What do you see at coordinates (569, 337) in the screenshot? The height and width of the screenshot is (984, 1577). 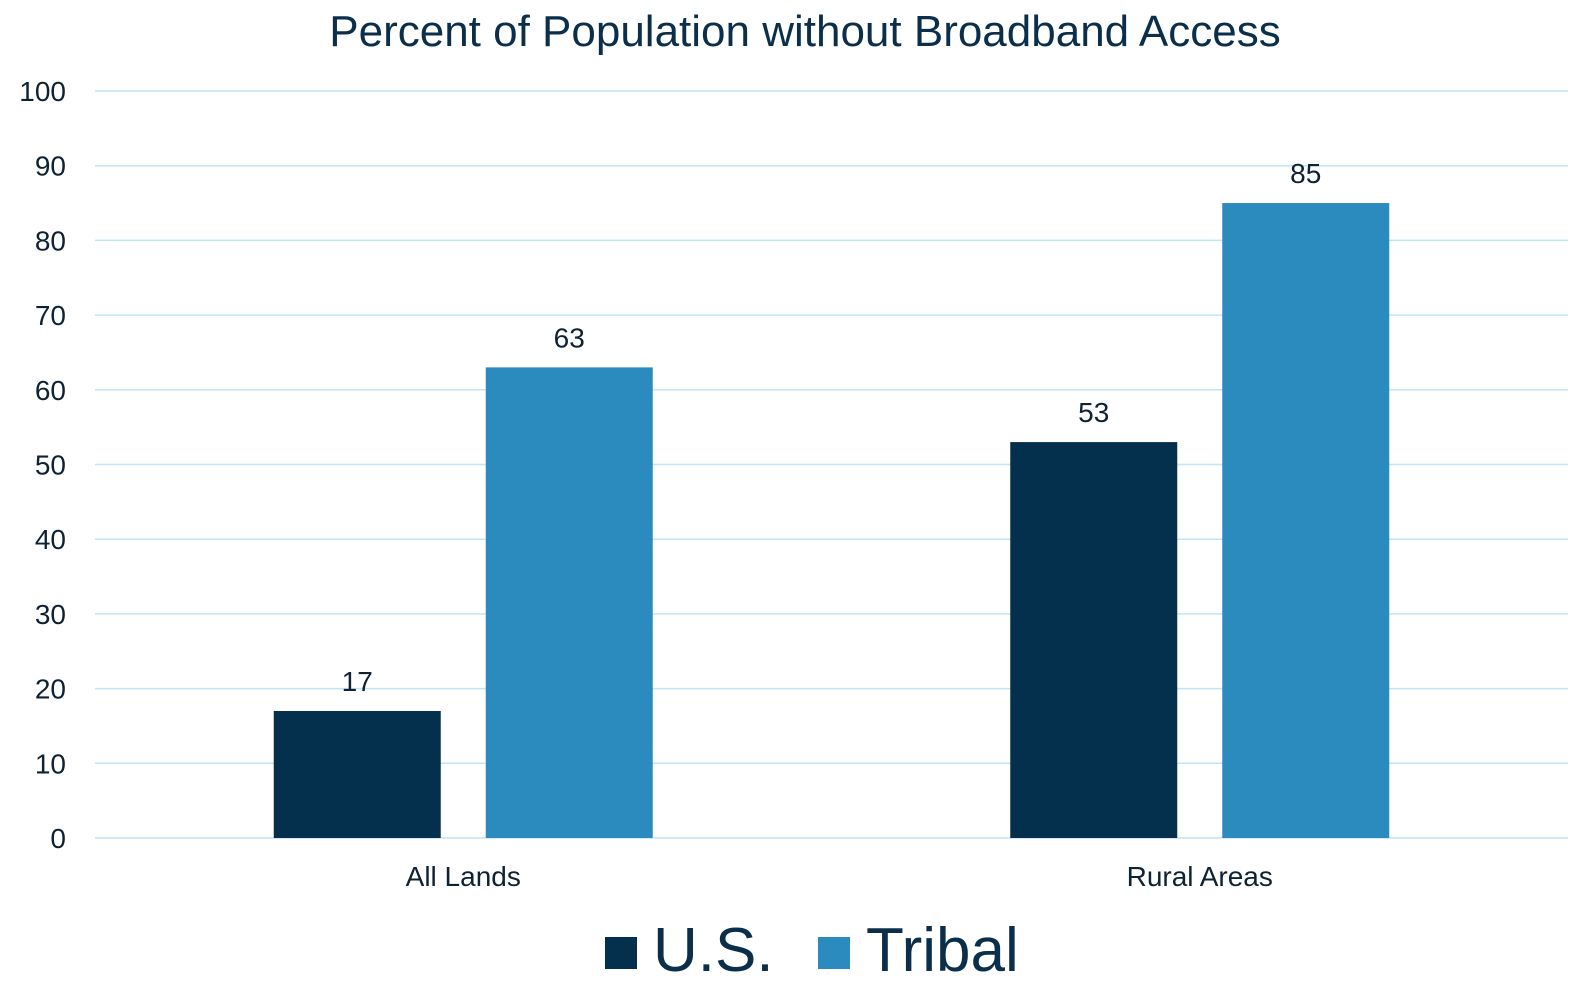 I see `data-label: 63` at bounding box center [569, 337].